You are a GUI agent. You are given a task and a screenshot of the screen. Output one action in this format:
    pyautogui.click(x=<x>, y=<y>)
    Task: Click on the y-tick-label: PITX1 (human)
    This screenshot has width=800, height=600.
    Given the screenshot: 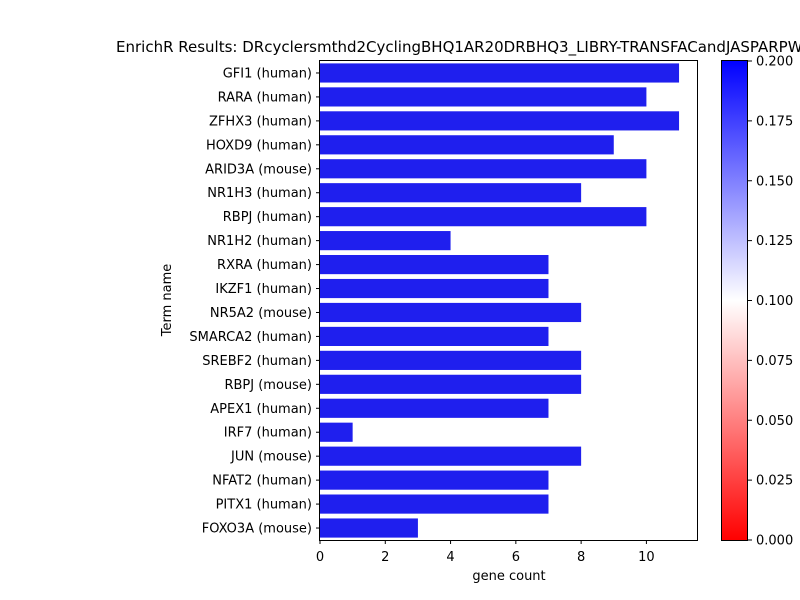 What is the action you would take?
    pyautogui.click(x=264, y=505)
    